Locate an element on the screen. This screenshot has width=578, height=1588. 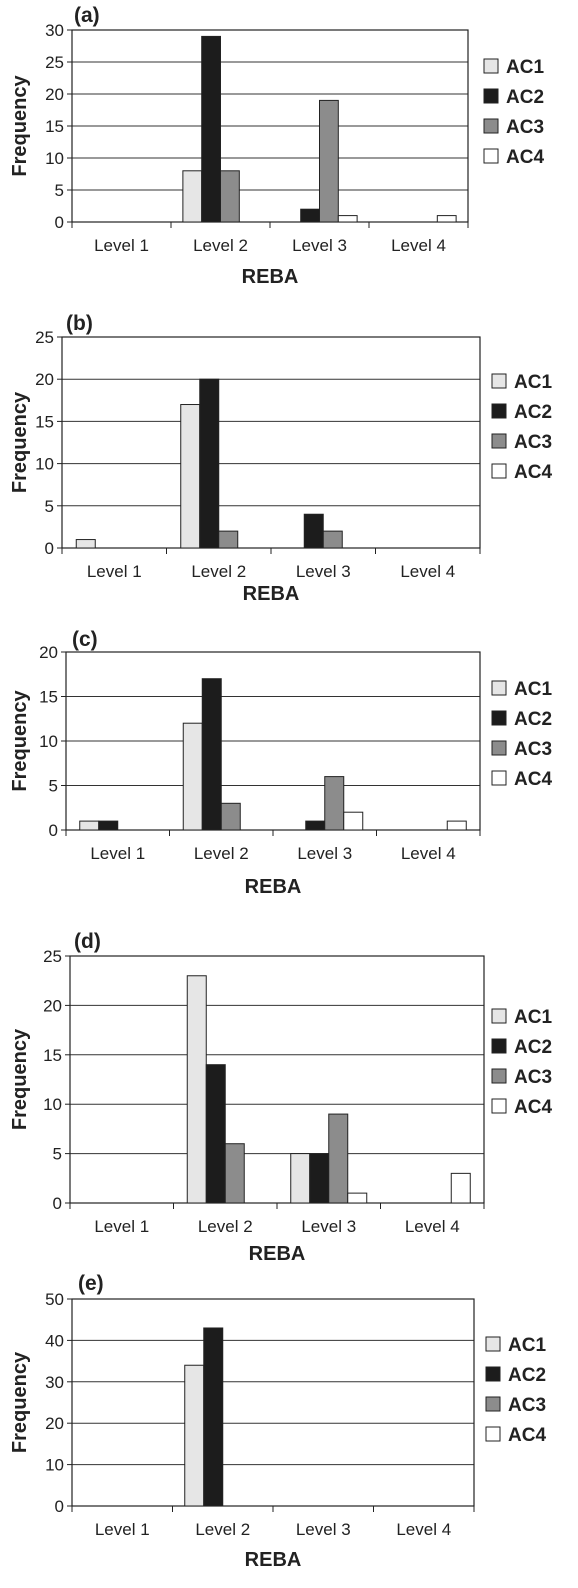
panel-label: (e) is located at coordinates (91, 1283).